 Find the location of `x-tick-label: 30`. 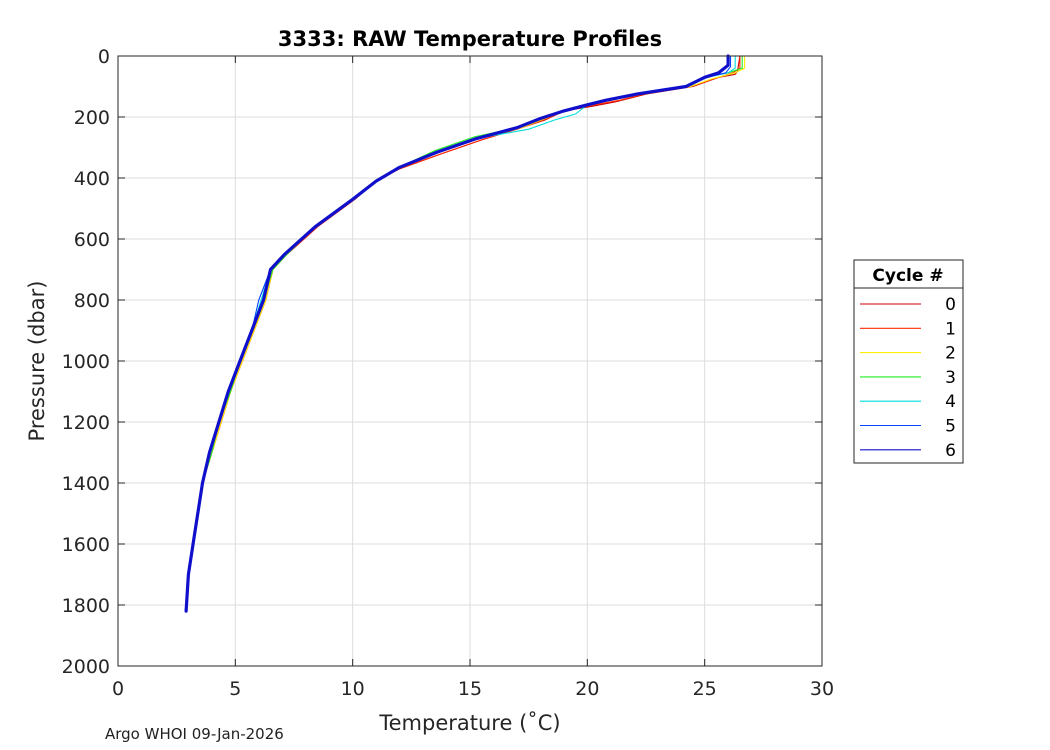

x-tick-label: 30 is located at coordinates (822, 689).